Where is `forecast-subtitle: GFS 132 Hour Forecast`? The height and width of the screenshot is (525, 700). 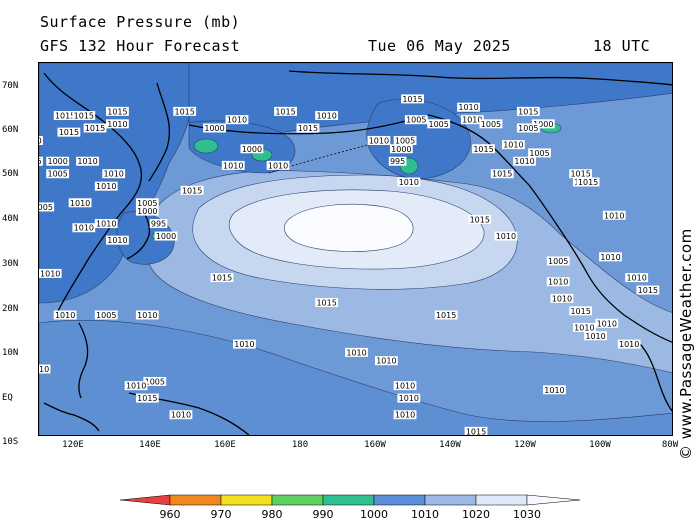
forecast-subtitle: GFS 132 Hour Forecast is located at coordinates (140, 46).